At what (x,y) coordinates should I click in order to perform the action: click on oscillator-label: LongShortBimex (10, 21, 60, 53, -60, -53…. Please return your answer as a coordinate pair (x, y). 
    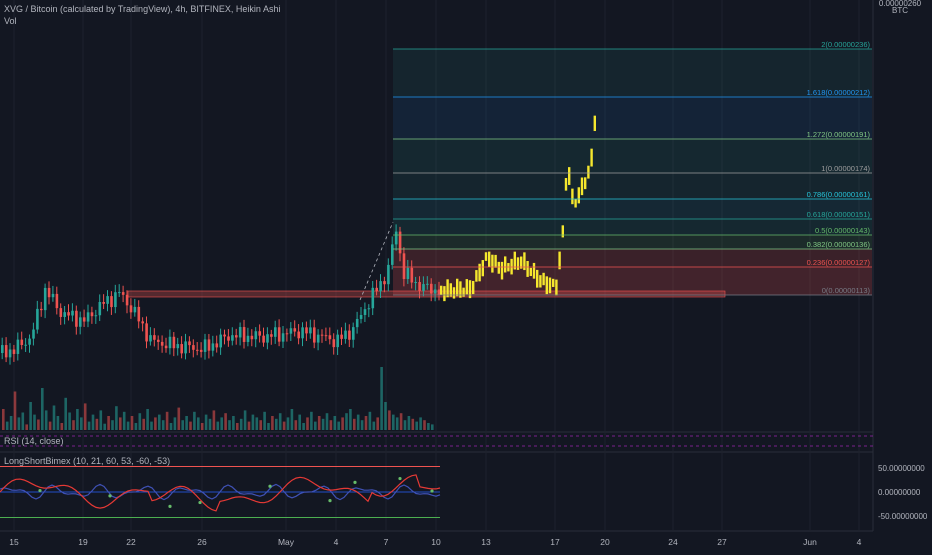
    Looking at the image, I should click on (87, 461).